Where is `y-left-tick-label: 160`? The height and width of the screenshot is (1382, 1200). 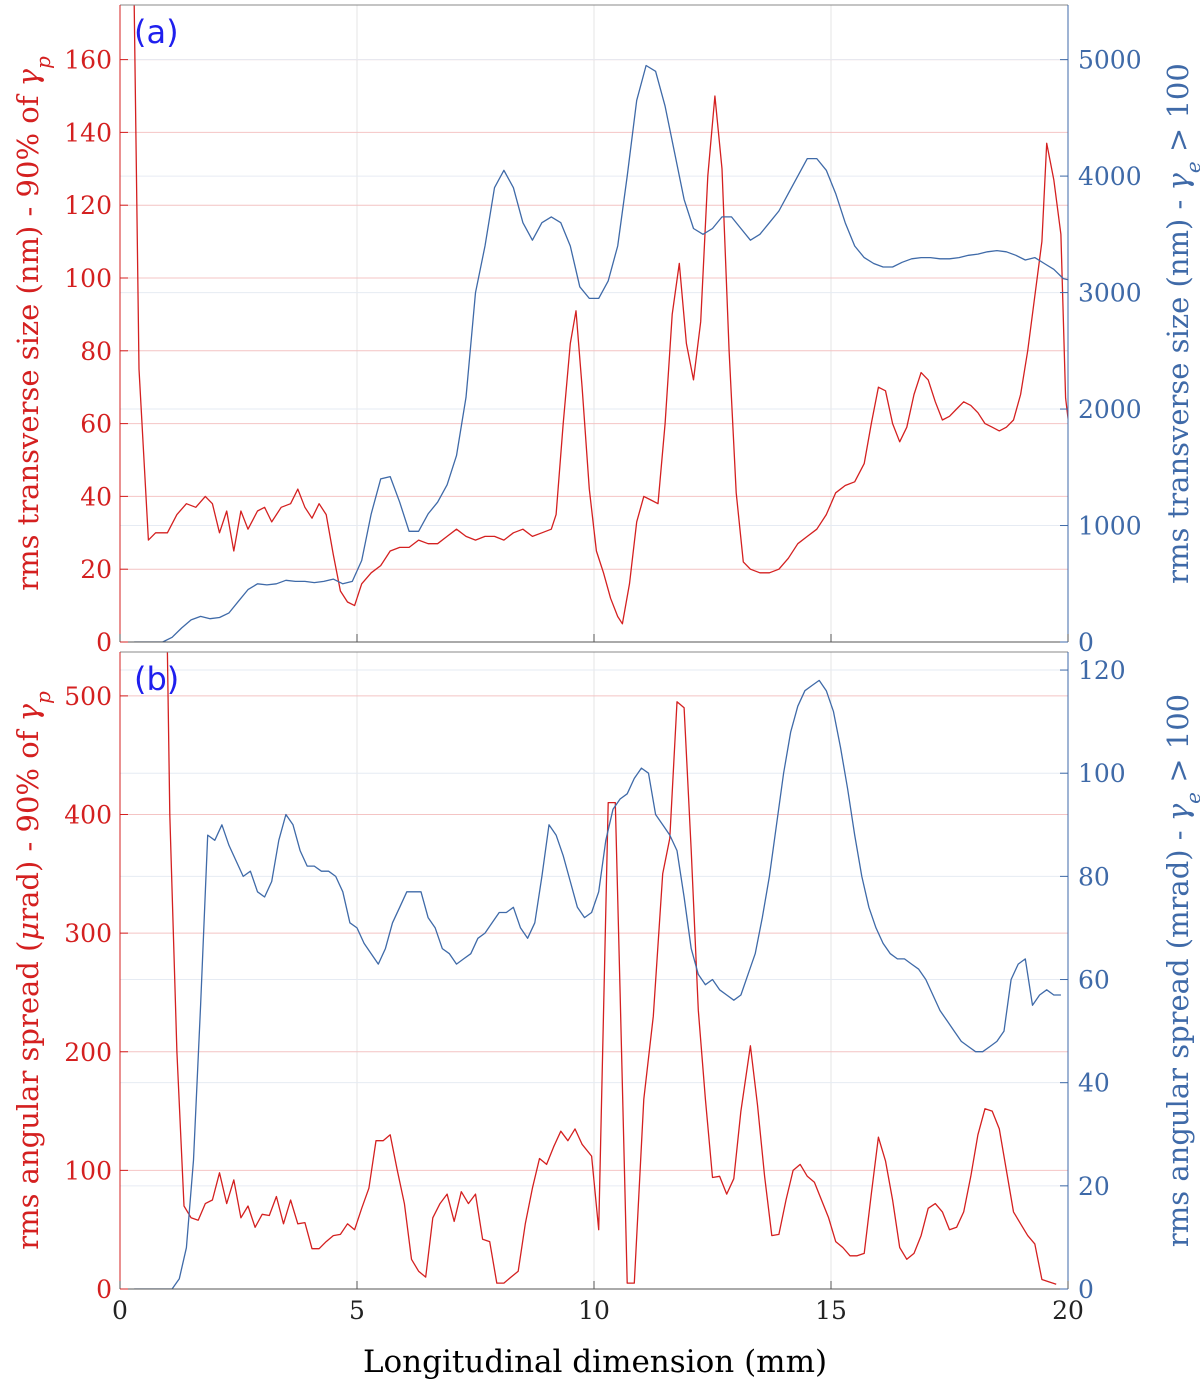
y-left-tick-label: 160 is located at coordinates (88, 60).